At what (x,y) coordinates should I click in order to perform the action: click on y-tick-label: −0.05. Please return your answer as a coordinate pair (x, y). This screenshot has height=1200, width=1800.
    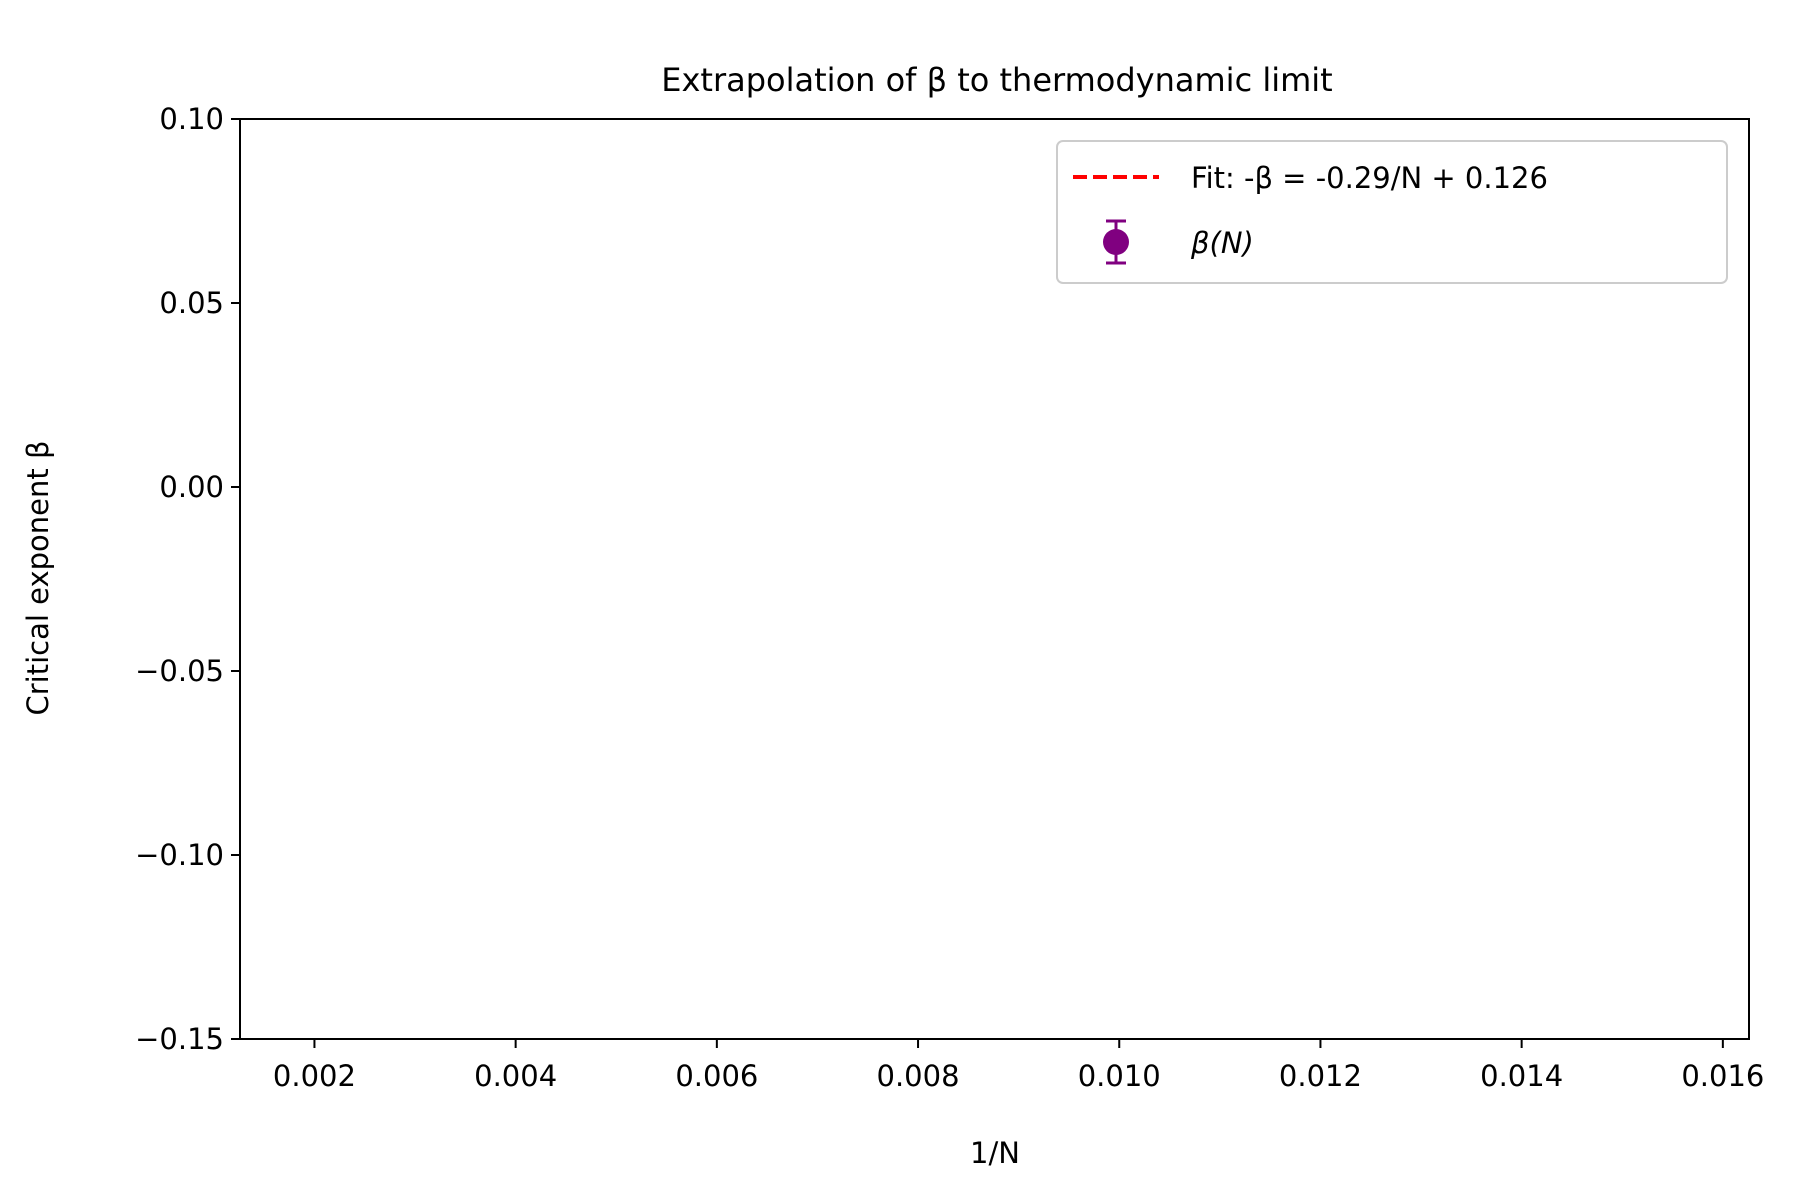
    Looking at the image, I should click on (179, 671).